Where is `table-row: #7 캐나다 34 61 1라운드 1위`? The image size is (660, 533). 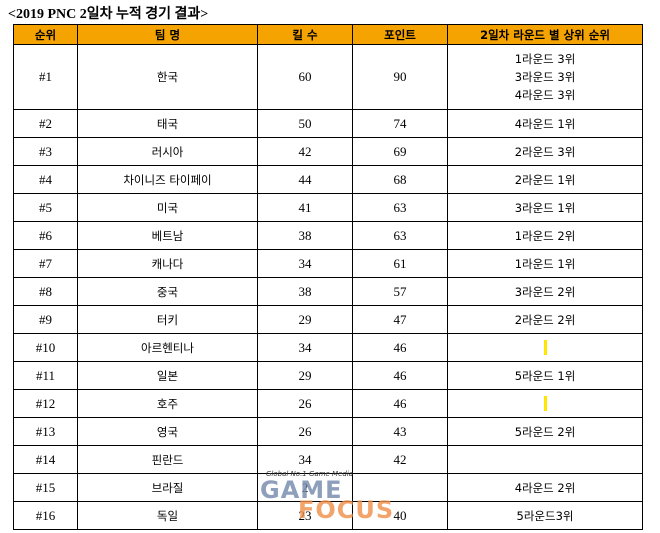 table-row: #7 캐나다 34 61 1라운드 1위 is located at coordinates (328, 263).